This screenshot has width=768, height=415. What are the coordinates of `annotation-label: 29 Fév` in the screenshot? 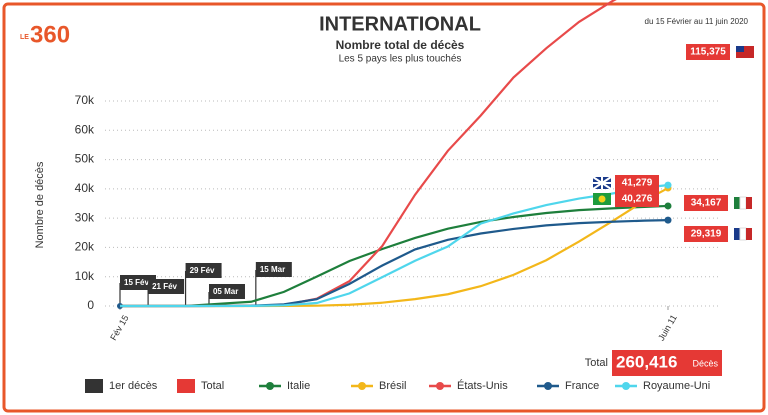 It's located at (202, 270).